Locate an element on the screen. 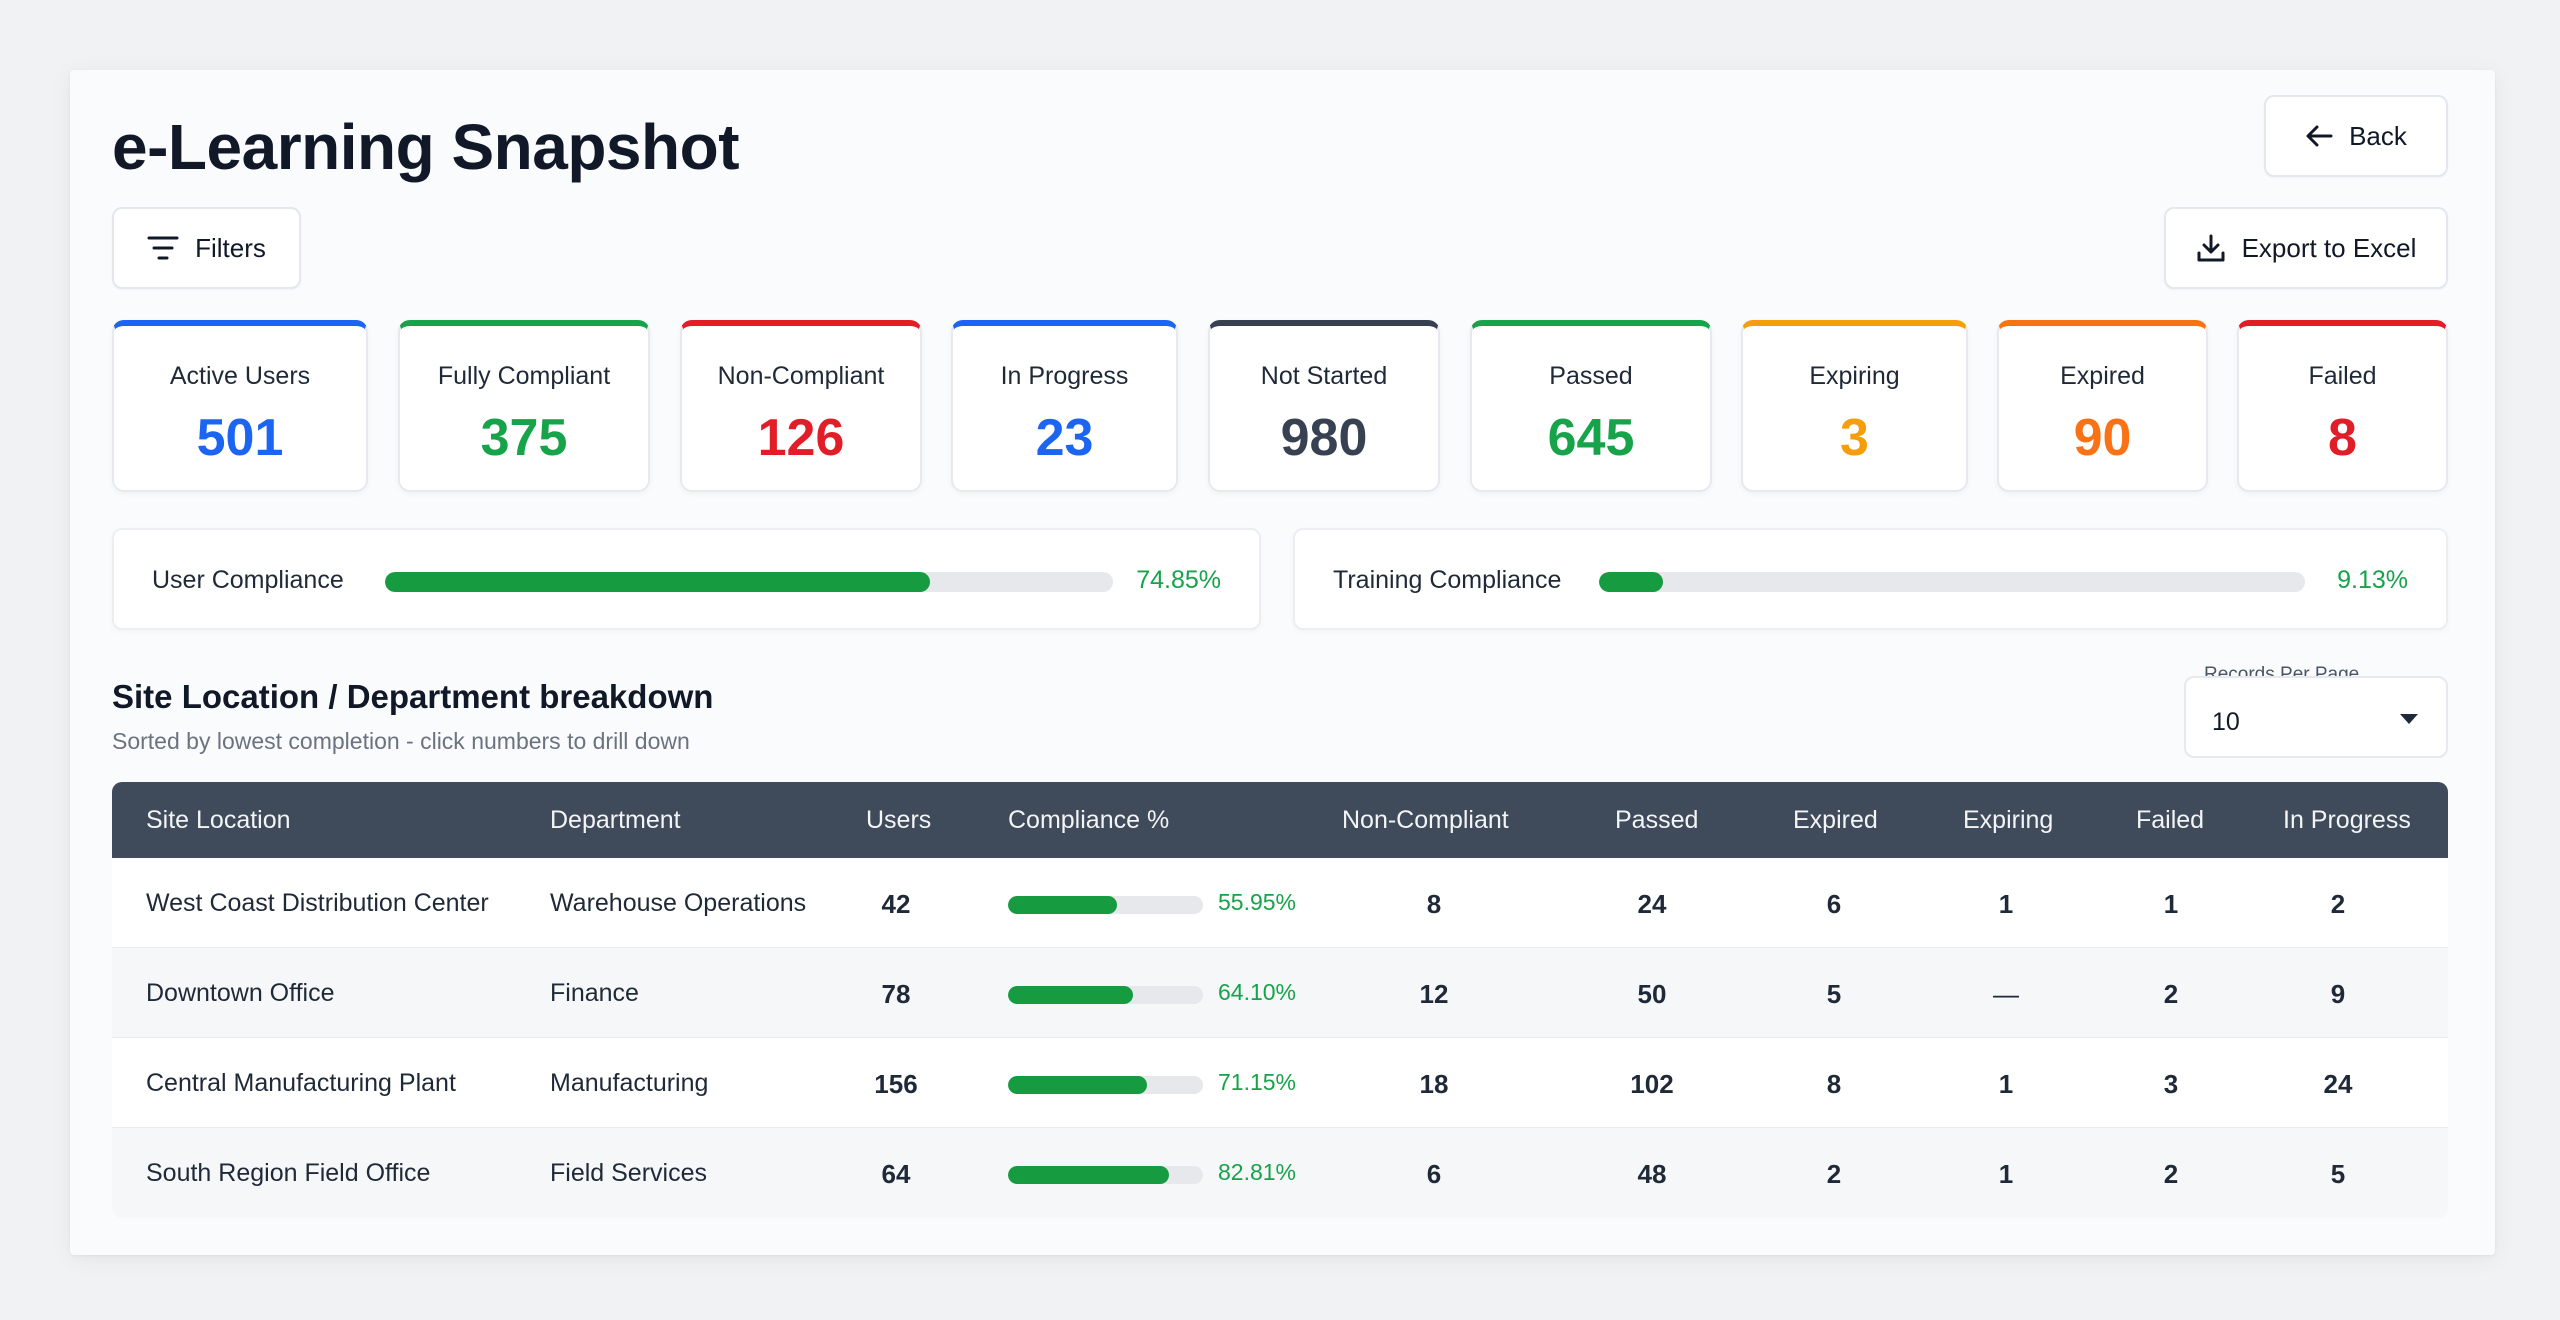 The image size is (2560, 1320). cell-department: Manufacturing is located at coordinates (629, 1083).